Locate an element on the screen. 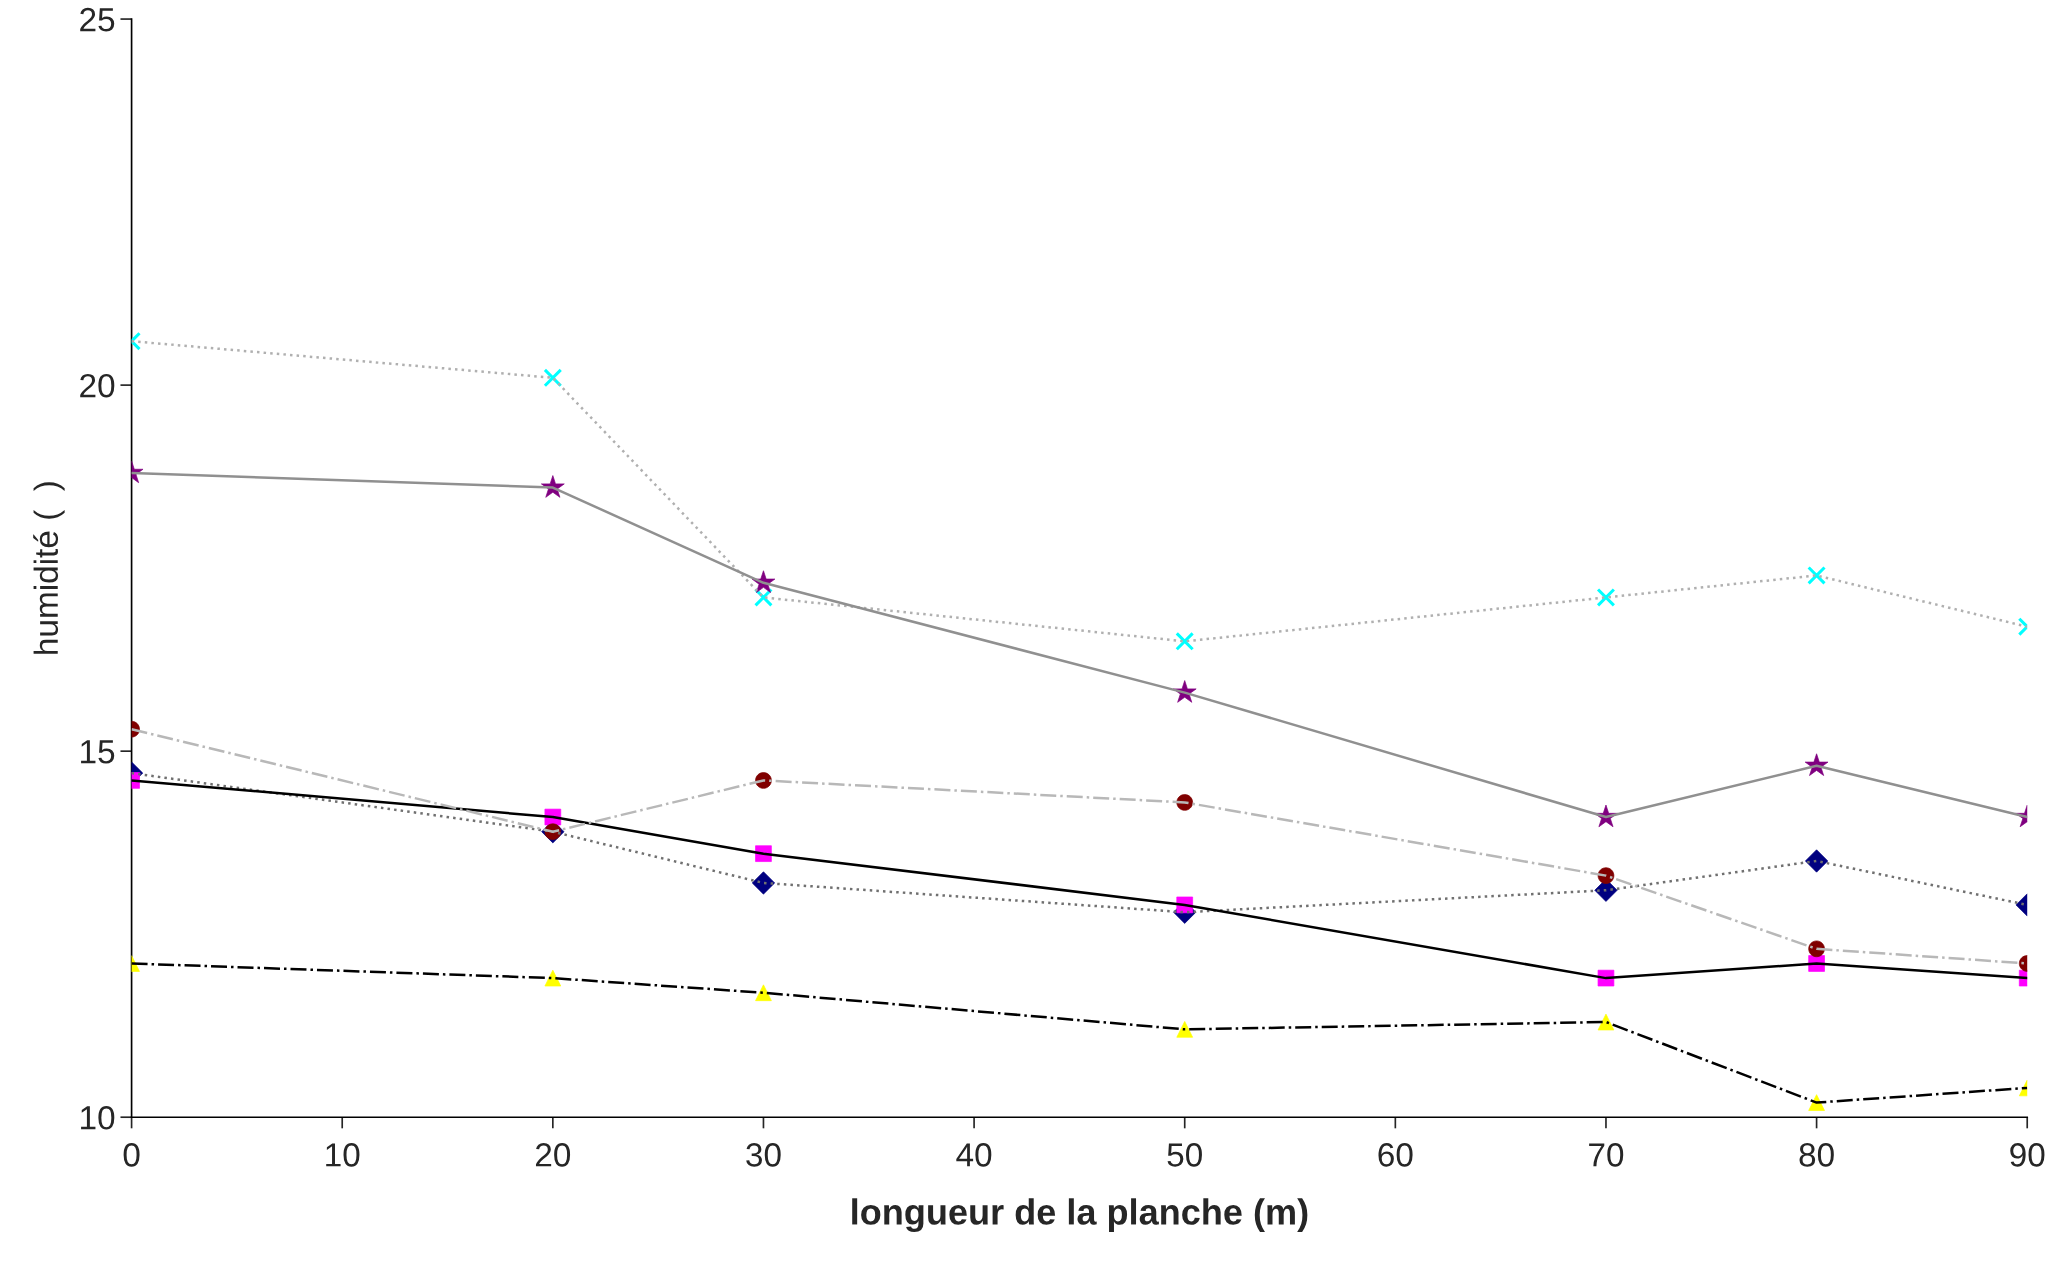 The image size is (2056, 1271). y-tick-label: 15 is located at coordinates (98, 752).